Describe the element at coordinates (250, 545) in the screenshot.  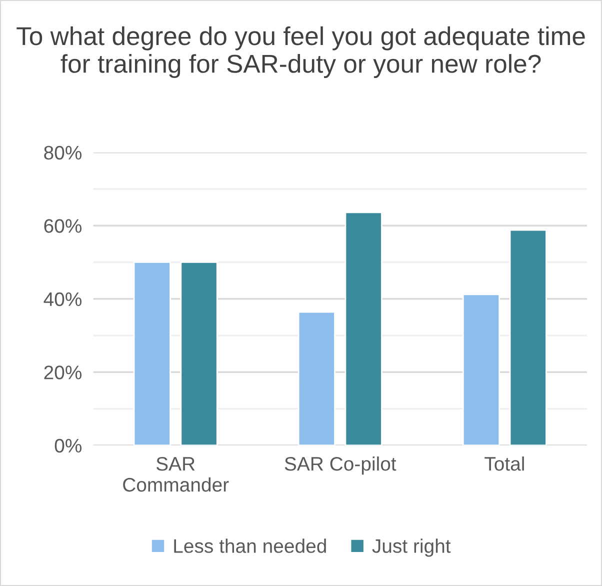
I see `legend-label: Less than needed` at that location.